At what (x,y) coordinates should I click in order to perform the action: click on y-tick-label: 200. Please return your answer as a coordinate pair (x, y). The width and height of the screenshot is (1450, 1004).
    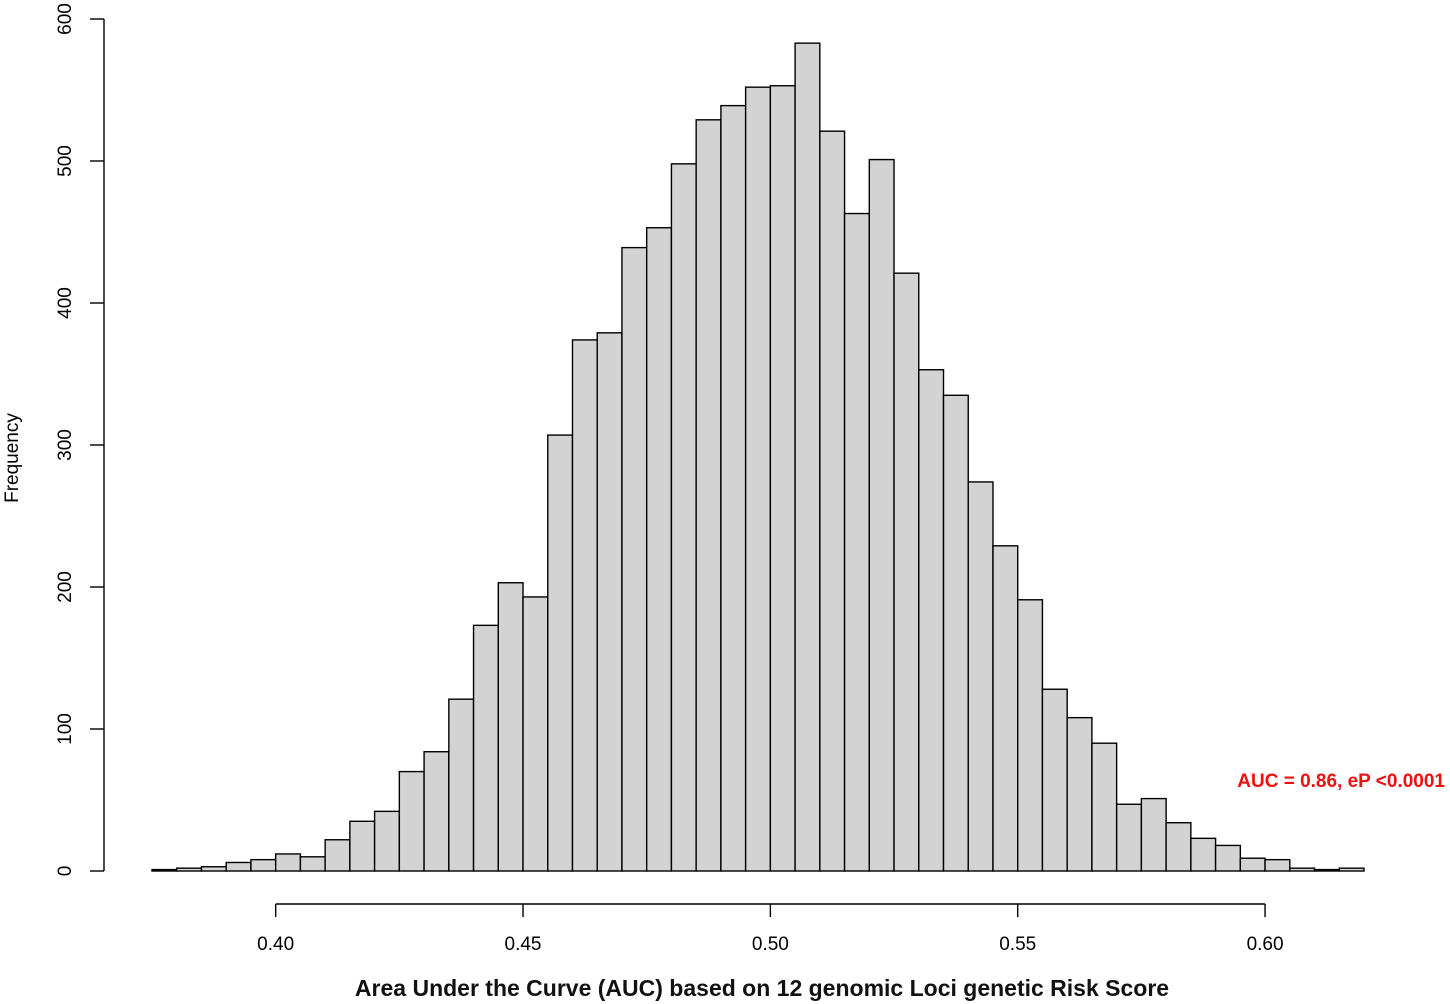
    Looking at the image, I should click on (65, 587).